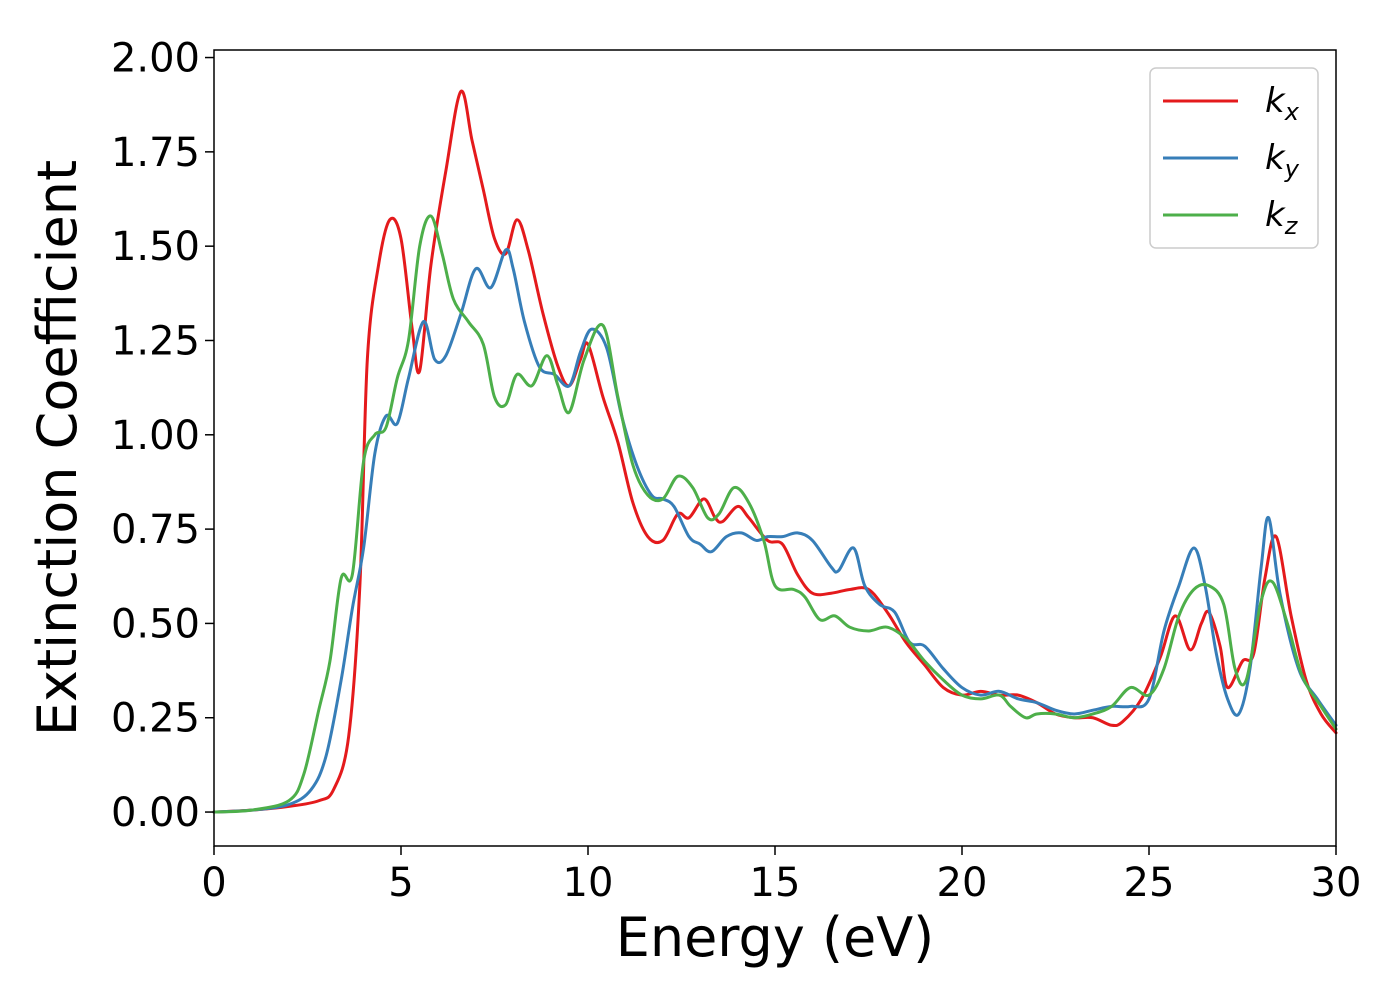  What do you see at coordinates (775, 883) in the screenshot?
I see `x-tick-label: 15` at bounding box center [775, 883].